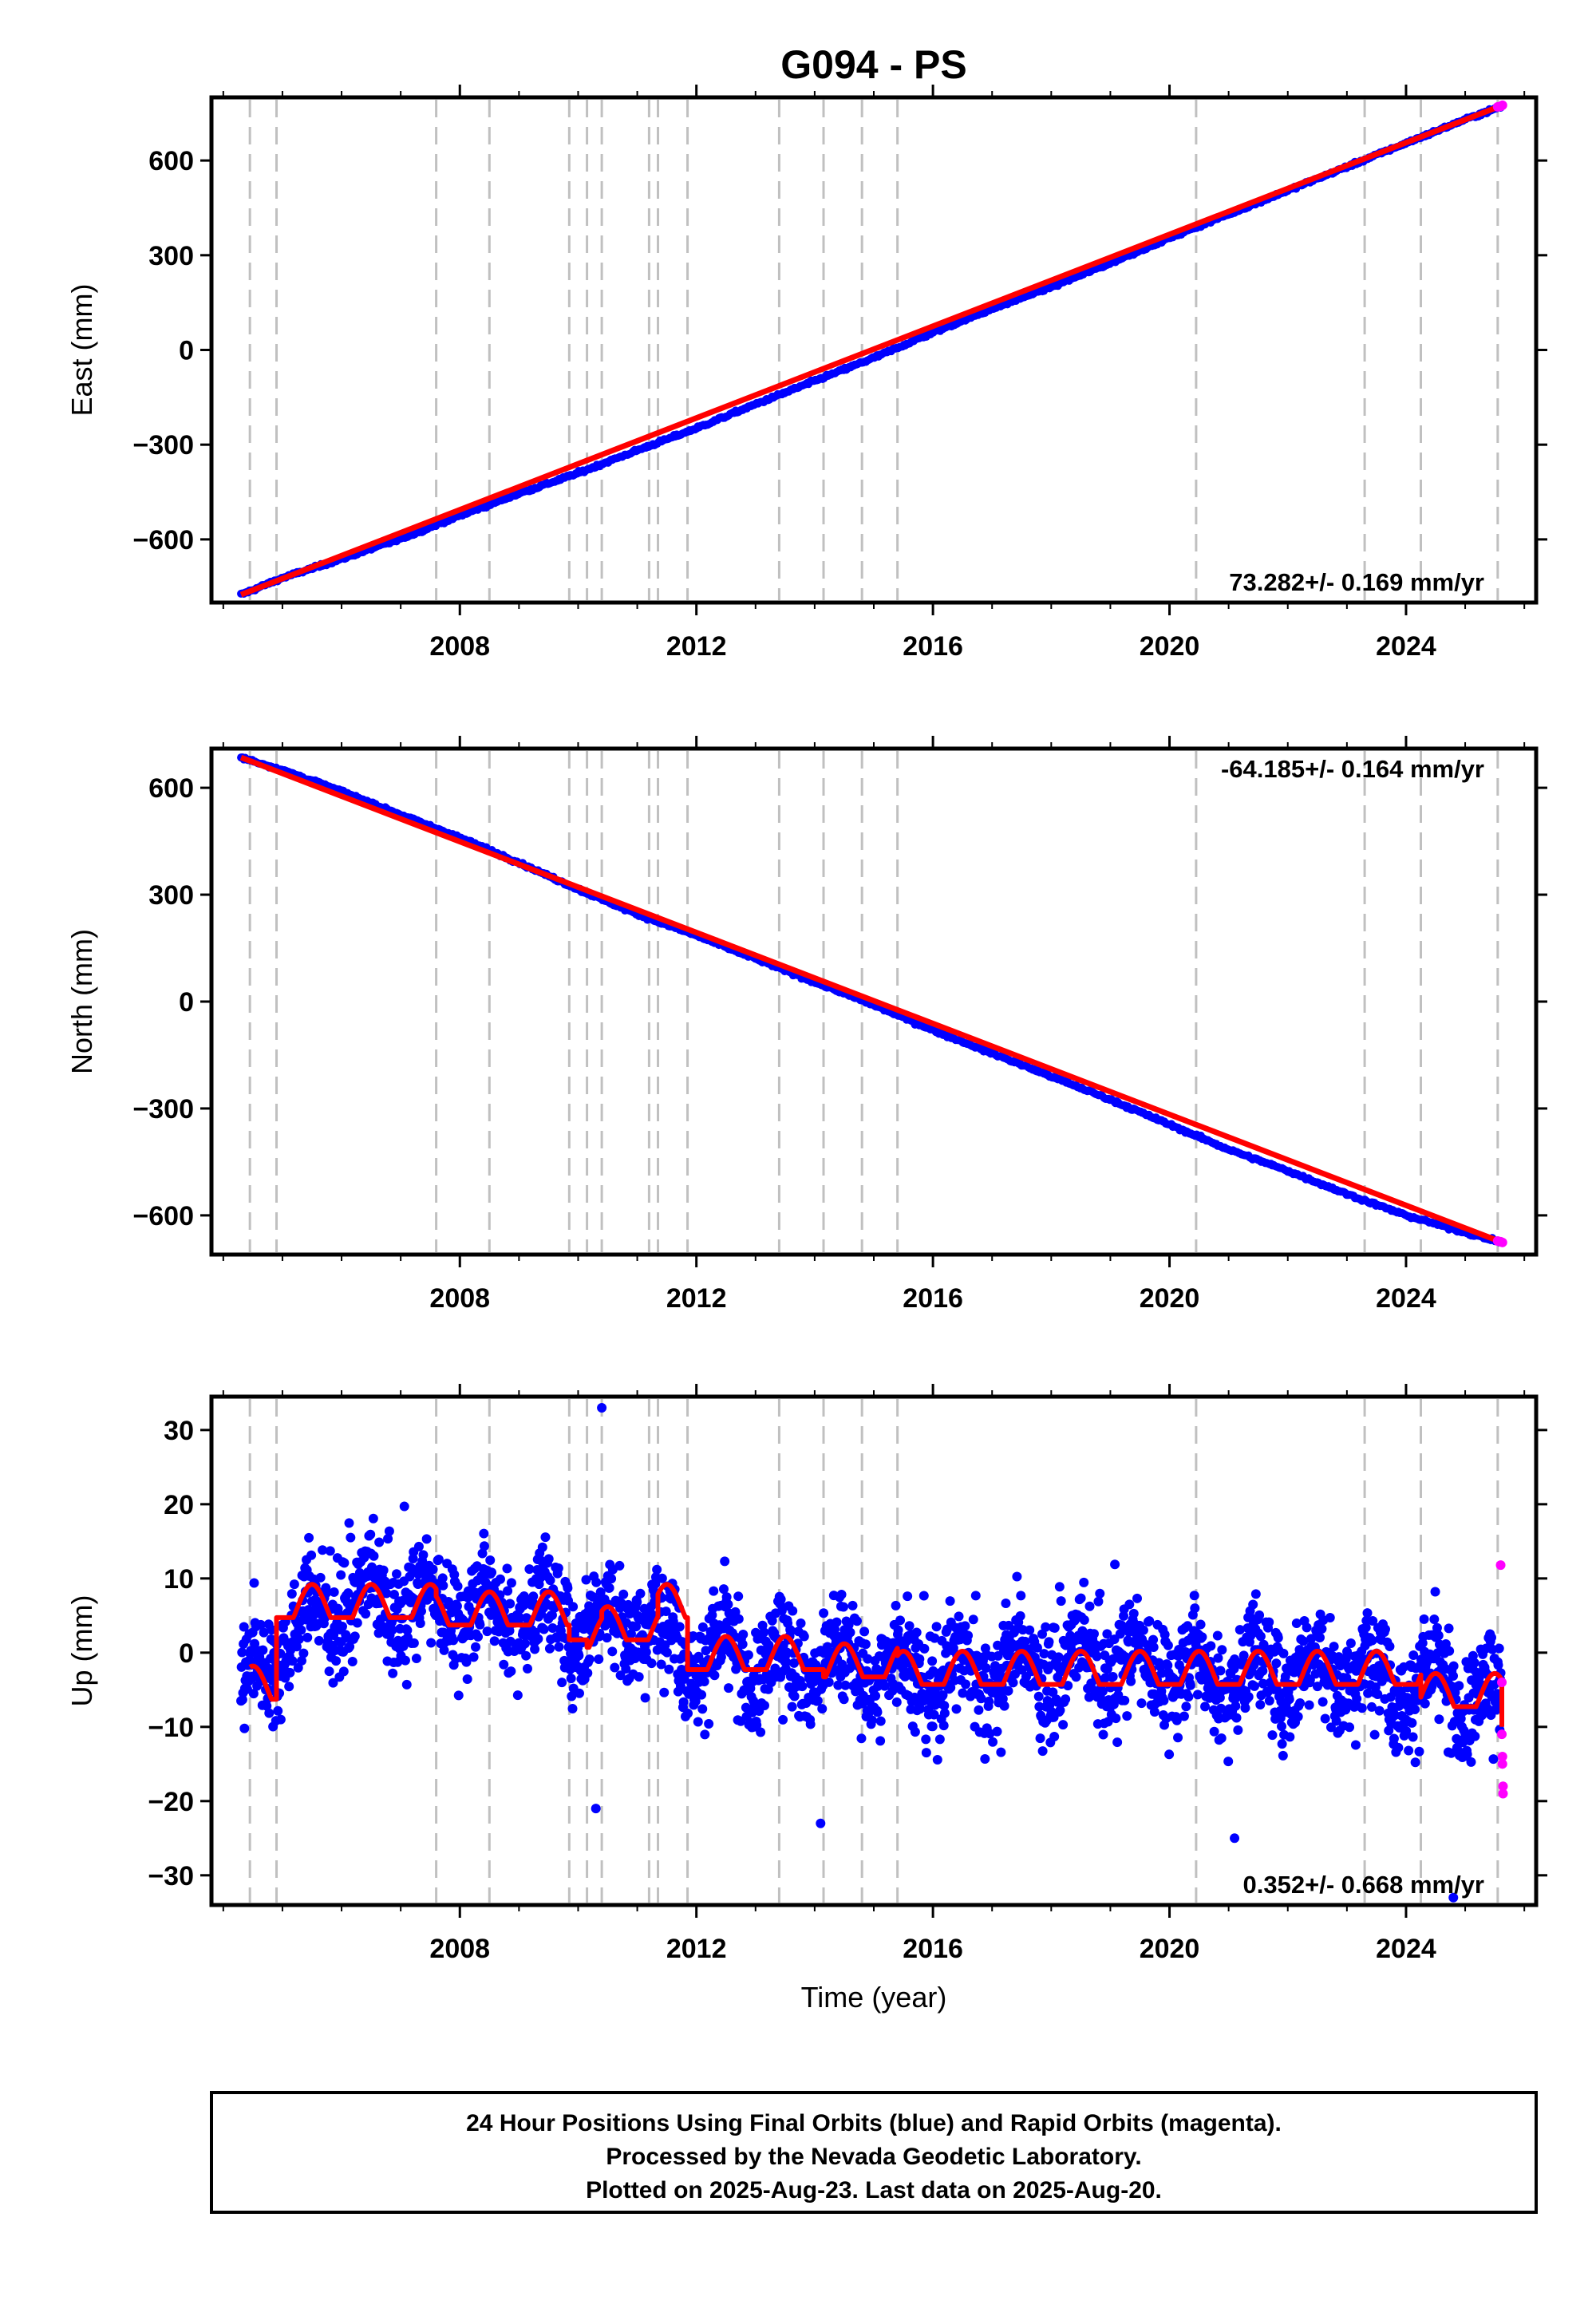 This screenshot has height=2316, width=1596. Describe the element at coordinates (933, 1298) in the screenshot. I see `x-tick-label: 2016` at that location.